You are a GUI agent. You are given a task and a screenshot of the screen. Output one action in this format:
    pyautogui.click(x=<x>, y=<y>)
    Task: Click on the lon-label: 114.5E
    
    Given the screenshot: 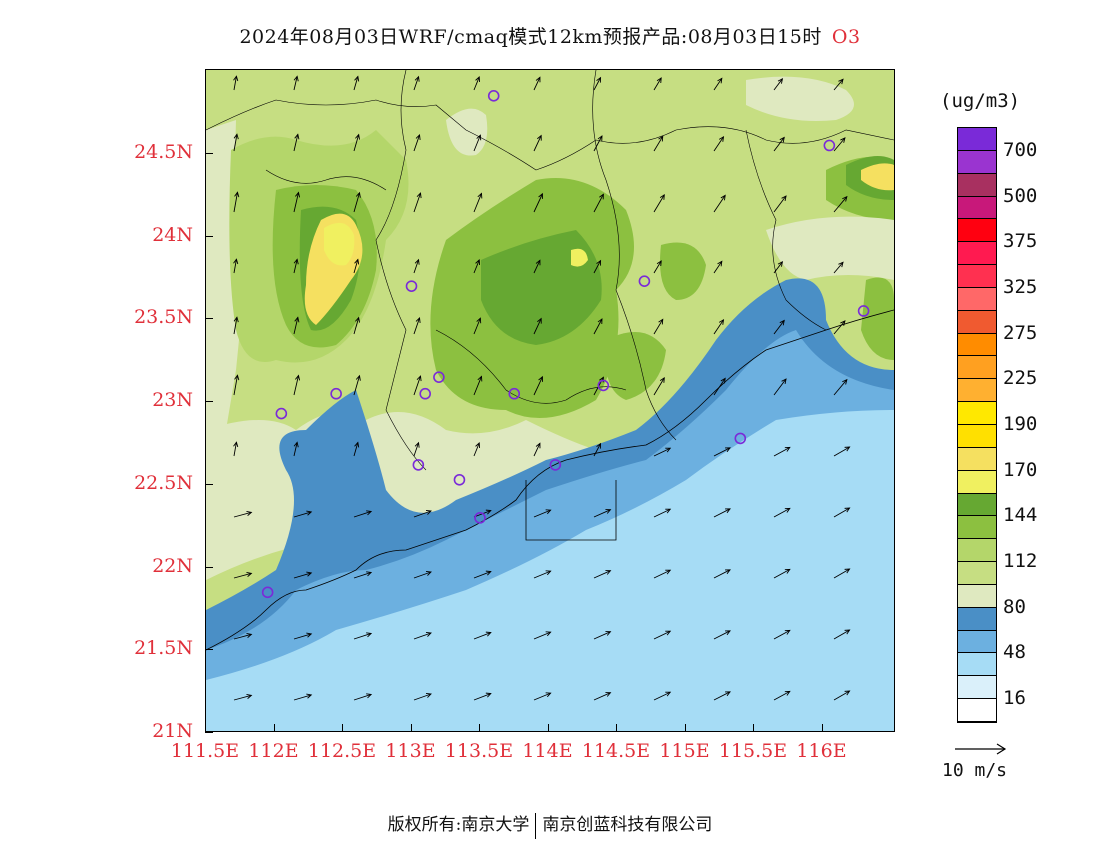 What is the action you would take?
    pyautogui.click(x=616, y=751)
    